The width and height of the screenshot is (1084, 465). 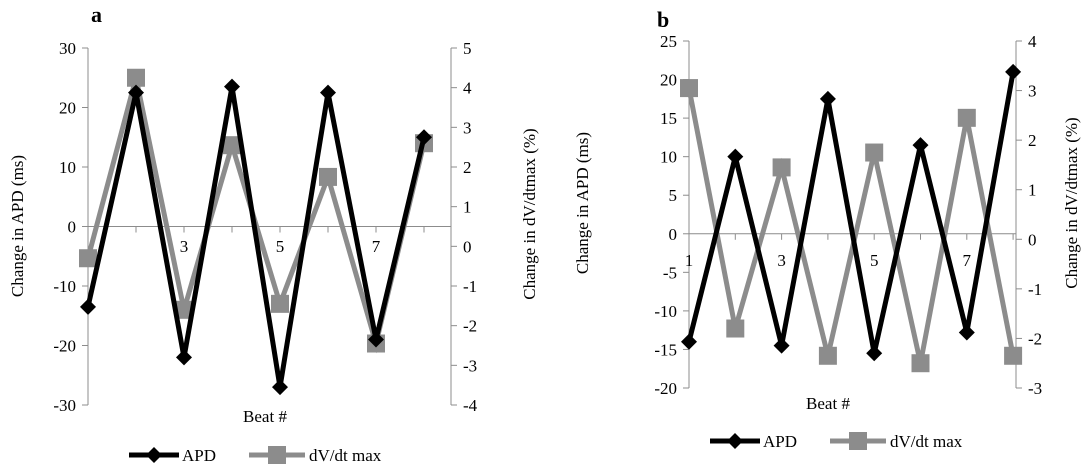 I want to click on left-axis-tick-label: 25, so click(x=668, y=41).